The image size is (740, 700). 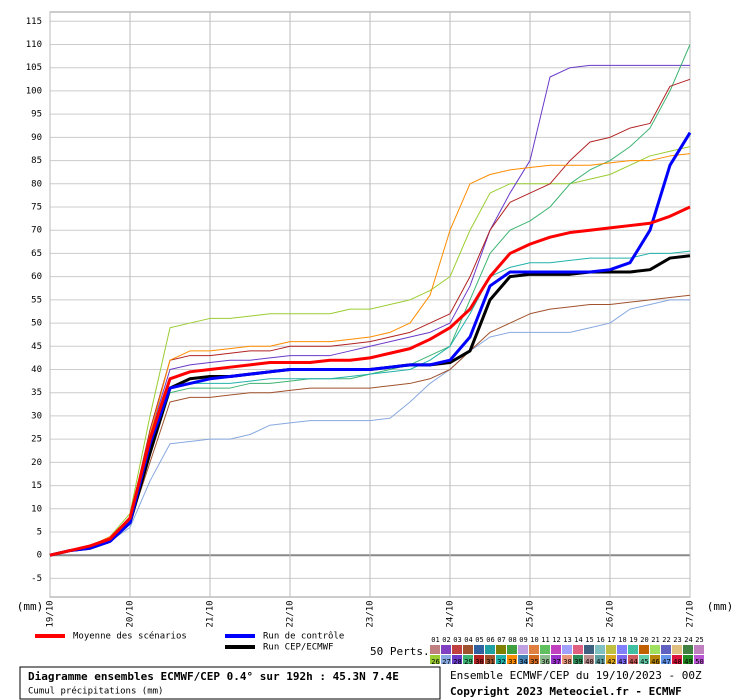 What do you see at coordinates (36, 370) in the screenshot?
I see `y-tick-label: 40` at bounding box center [36, 370].